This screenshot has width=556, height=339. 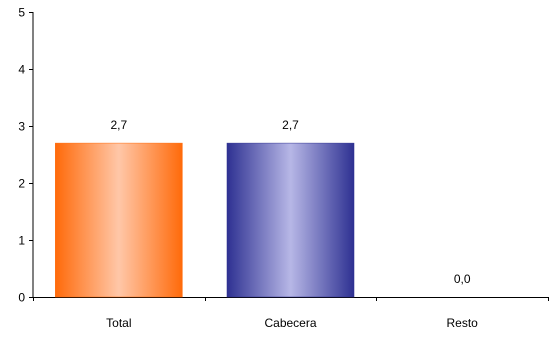 What do you see at coordinates (119, 220) in the screenshot?
I see `bar-total` at bounding box center [119, 220].